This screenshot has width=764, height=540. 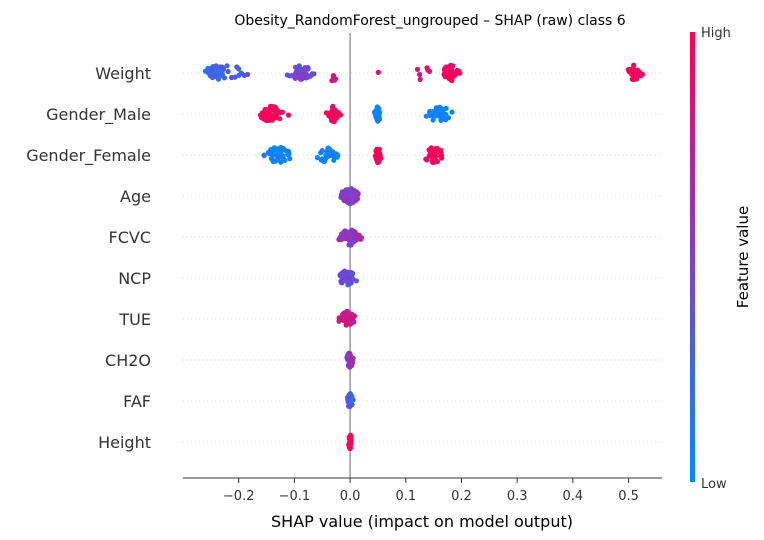 I want to click on colorbar: High Low Feature value, so click(x=721, y=259).